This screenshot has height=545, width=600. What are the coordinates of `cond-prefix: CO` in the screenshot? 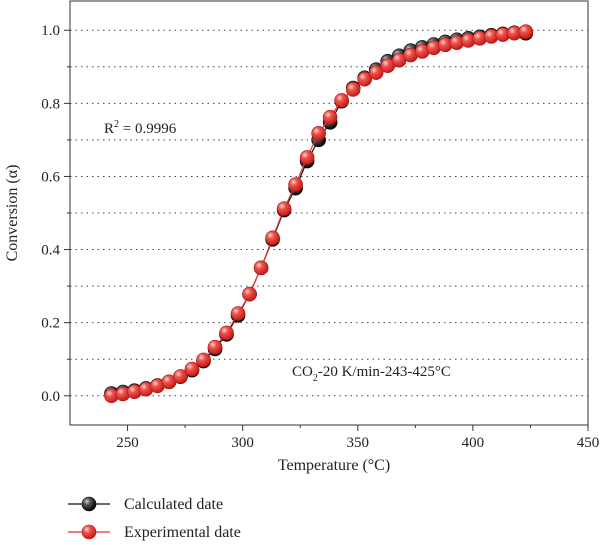 It's located at (302, 372).